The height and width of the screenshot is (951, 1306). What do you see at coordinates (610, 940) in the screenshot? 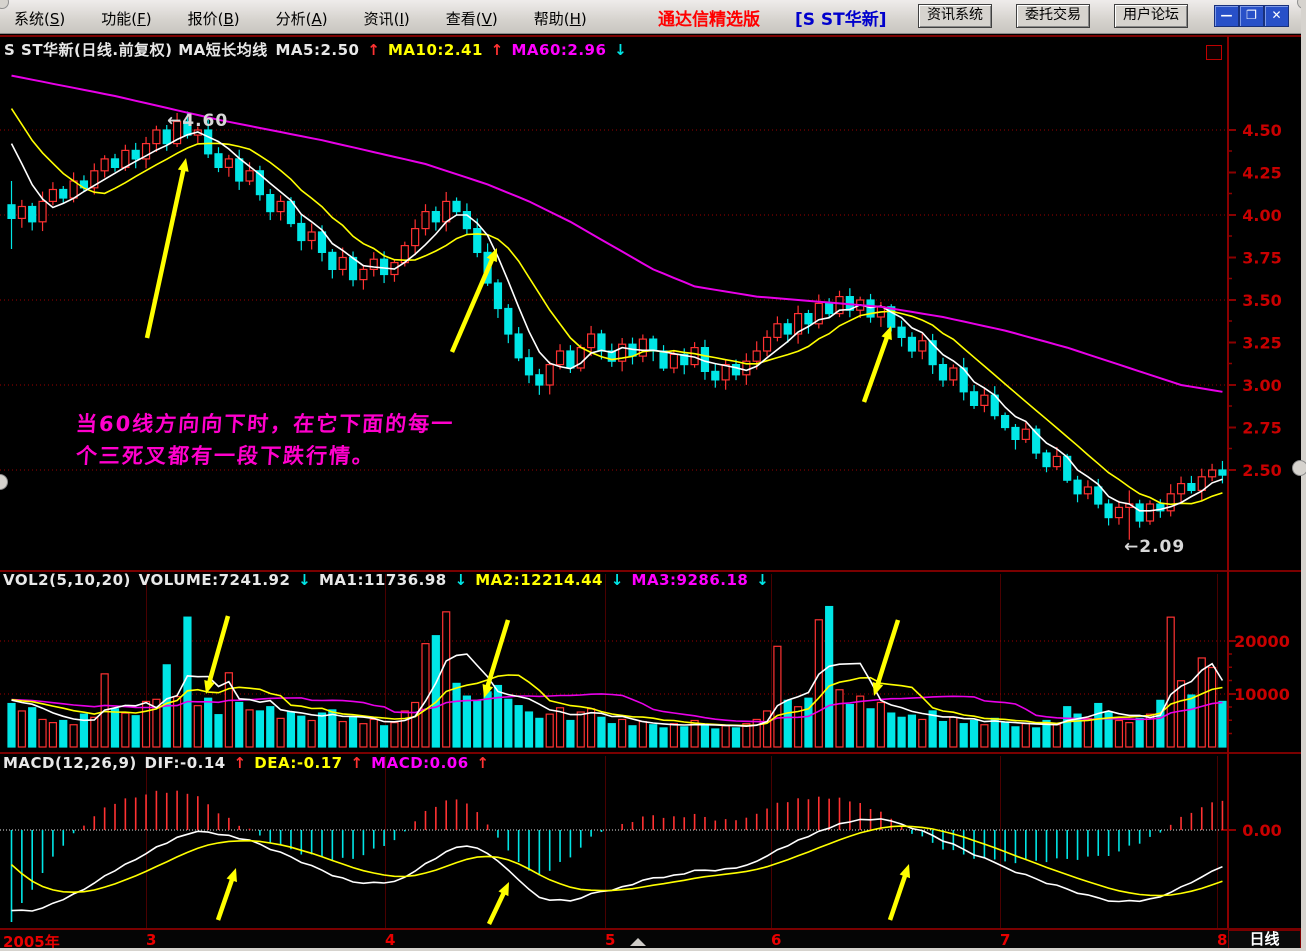
I see `month-label-5: 5` at bounding box center [610, 940].